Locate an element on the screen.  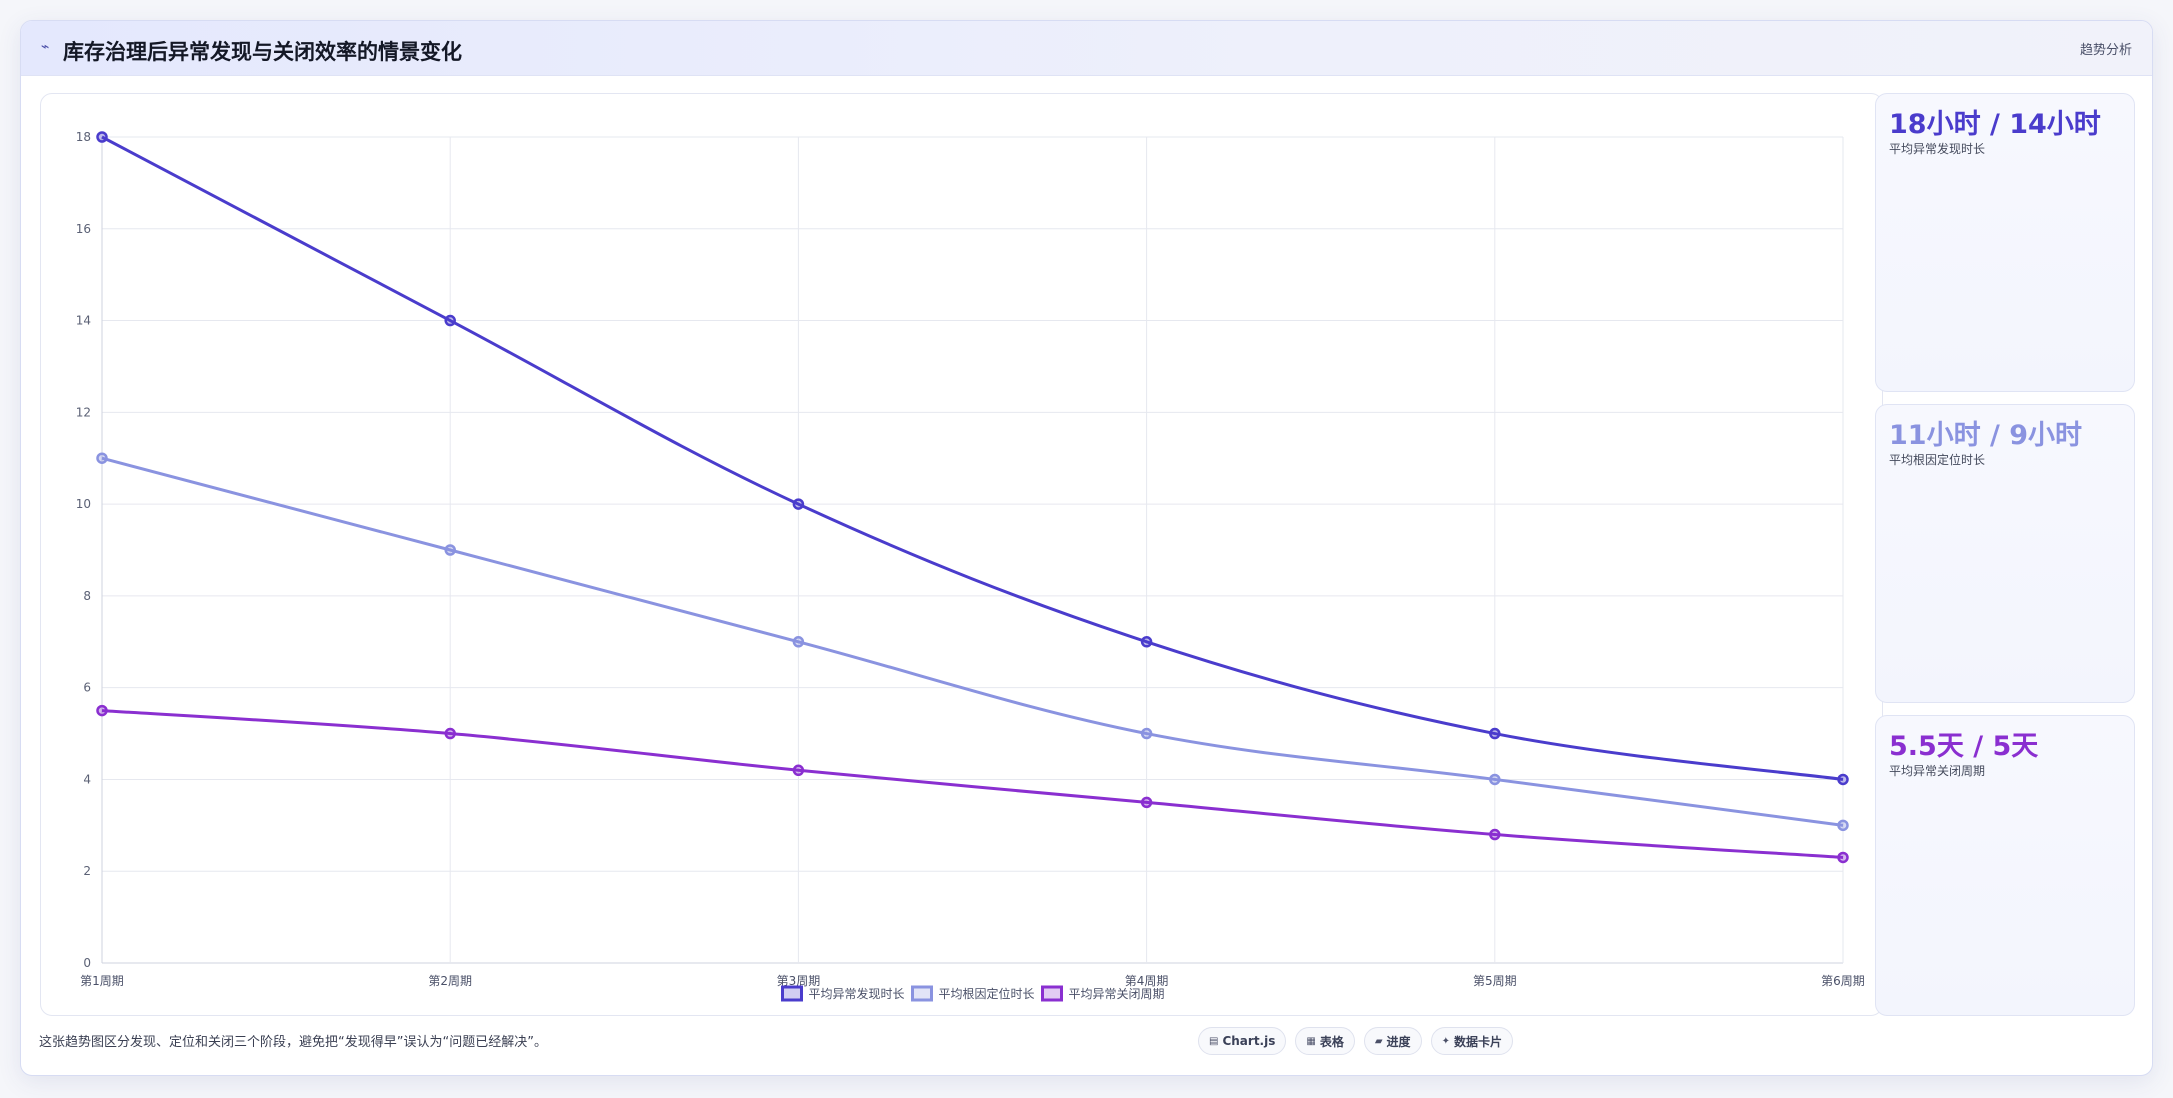
x-tick-label: 第3周期 is located at coordinates (799, 981).